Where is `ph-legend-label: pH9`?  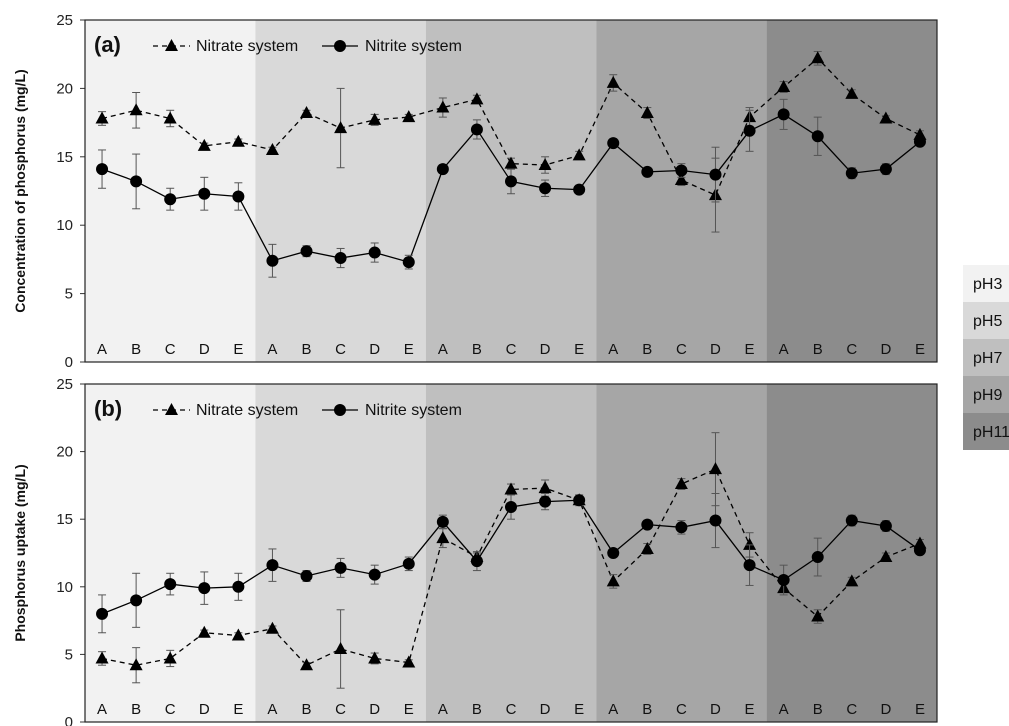
ph-legend-label: pH9 is located at coordinates (987, 395).